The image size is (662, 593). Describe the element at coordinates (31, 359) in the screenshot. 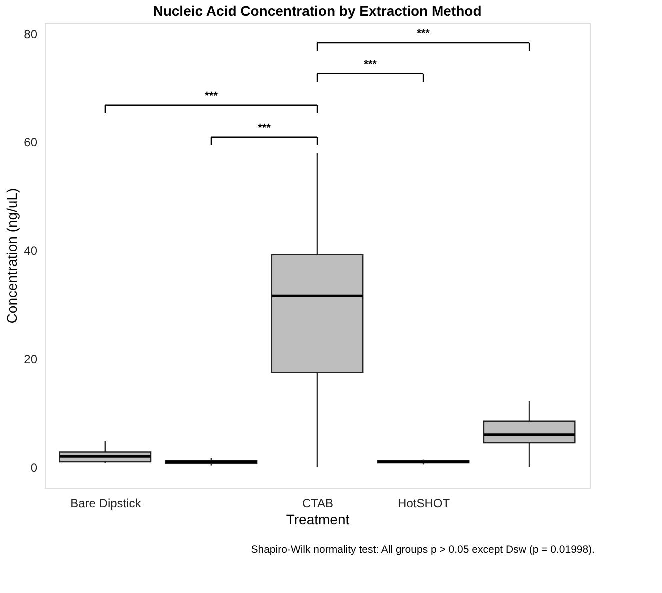

I see `y-tick-label: 20` at that location.